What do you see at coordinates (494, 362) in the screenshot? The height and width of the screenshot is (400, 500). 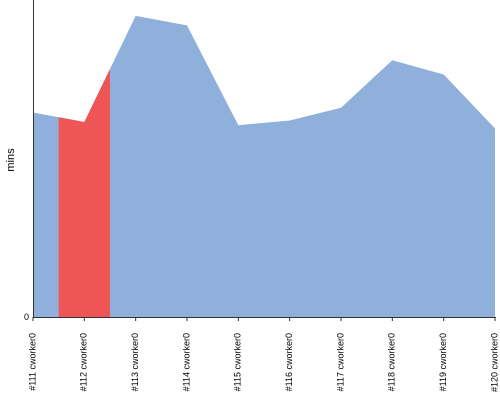 I see `x-tick-label: #120 cworker0` at bounding box center [494, 362].